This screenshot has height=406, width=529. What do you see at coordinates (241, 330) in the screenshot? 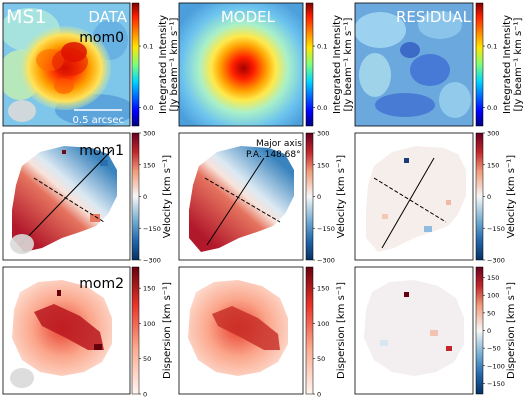
I see `model-mom2-panel` at bounding box center [241, 330].